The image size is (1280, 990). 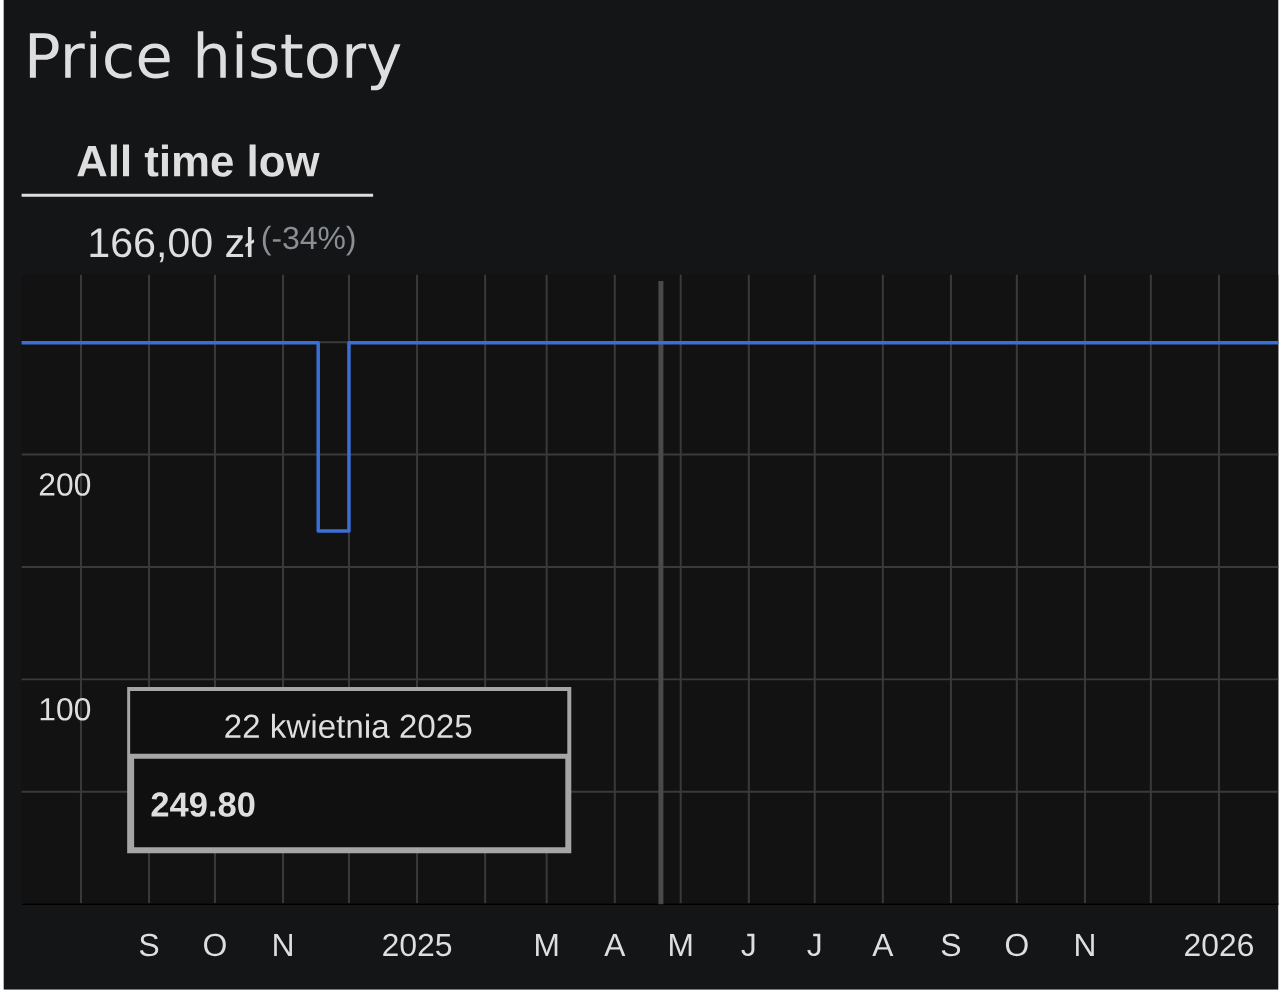 What do you see at coordinates (1219, 945) in the screenshot?
I see `x-tick-label: 2026` at bounding box center [1219, 945].